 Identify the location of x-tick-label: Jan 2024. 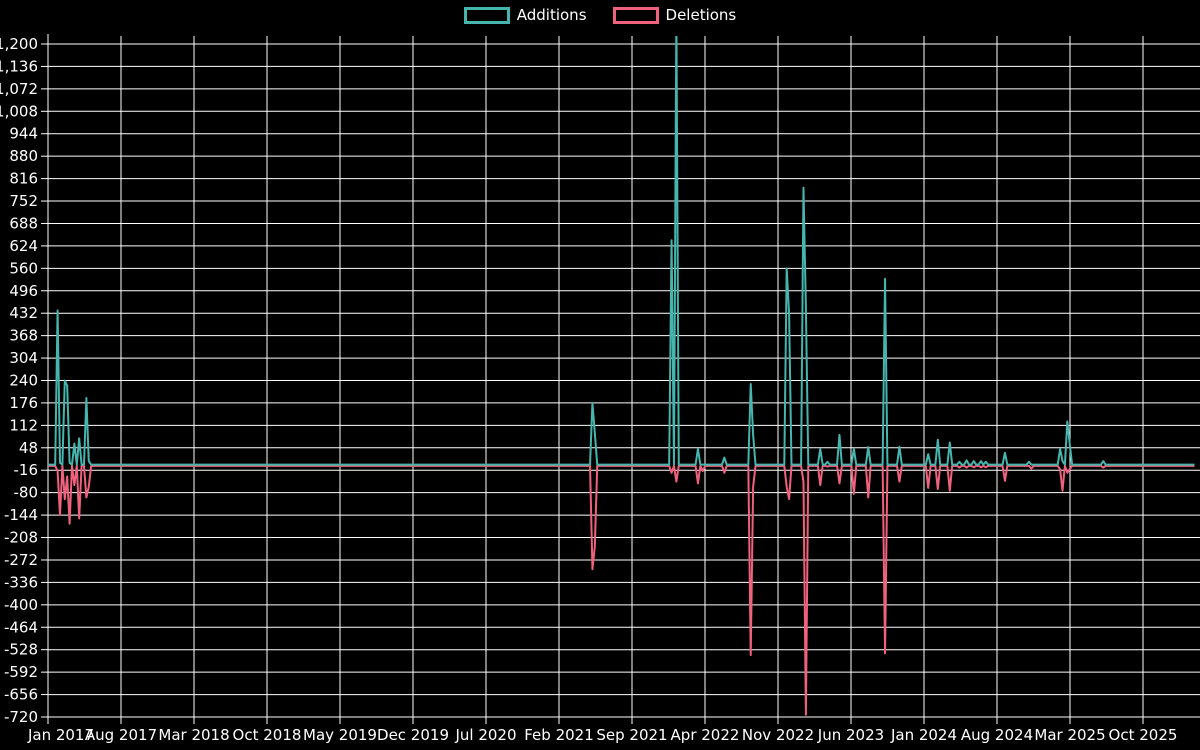
(923, 735).